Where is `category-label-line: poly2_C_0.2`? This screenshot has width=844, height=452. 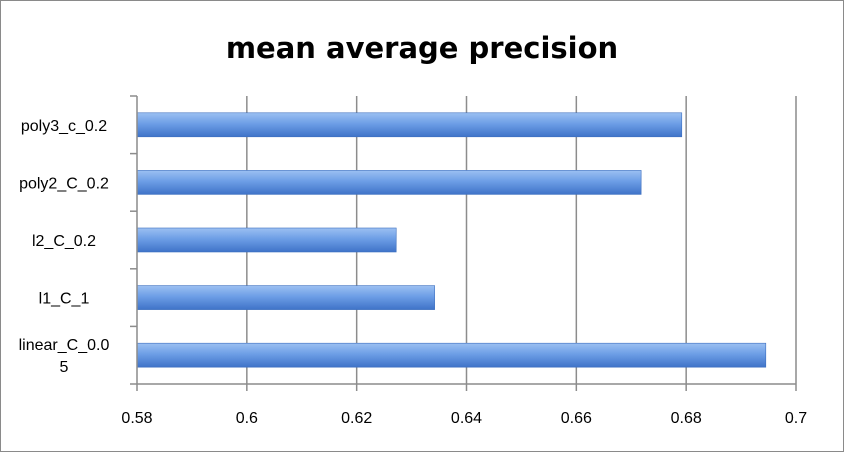 category-label-line: poly2_C_0.2 is located at coordinates (64, 183).